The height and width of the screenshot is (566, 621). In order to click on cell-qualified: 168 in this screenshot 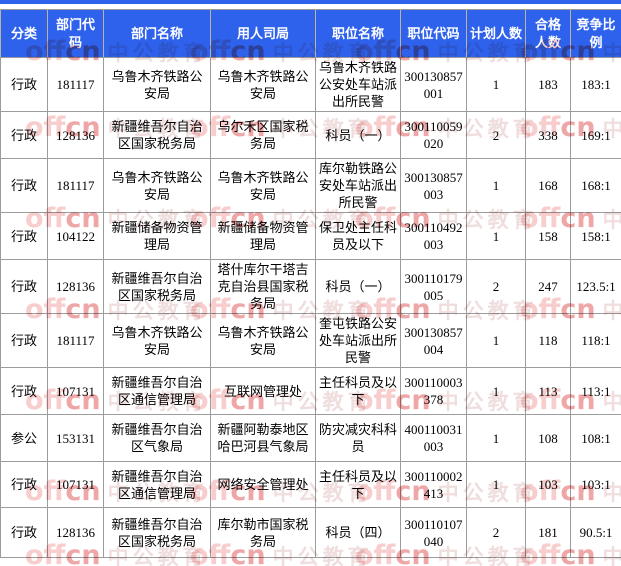, I will do `click(548, 185)`.